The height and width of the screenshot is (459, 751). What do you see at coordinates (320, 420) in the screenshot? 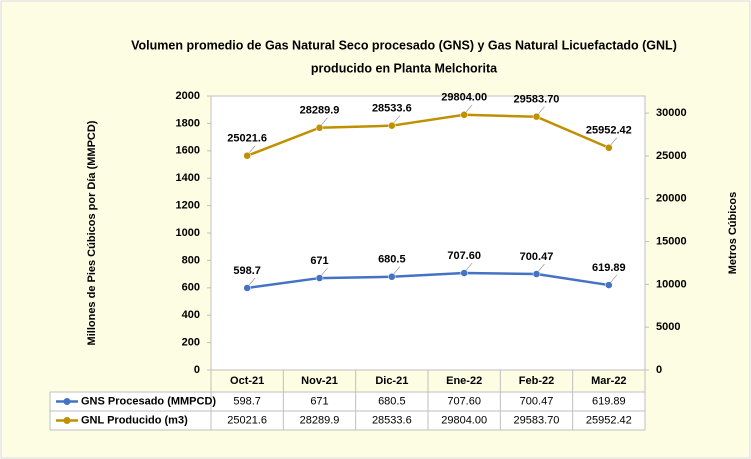
I see `table-cell: 28289.9` at bounding box center [320, 420].